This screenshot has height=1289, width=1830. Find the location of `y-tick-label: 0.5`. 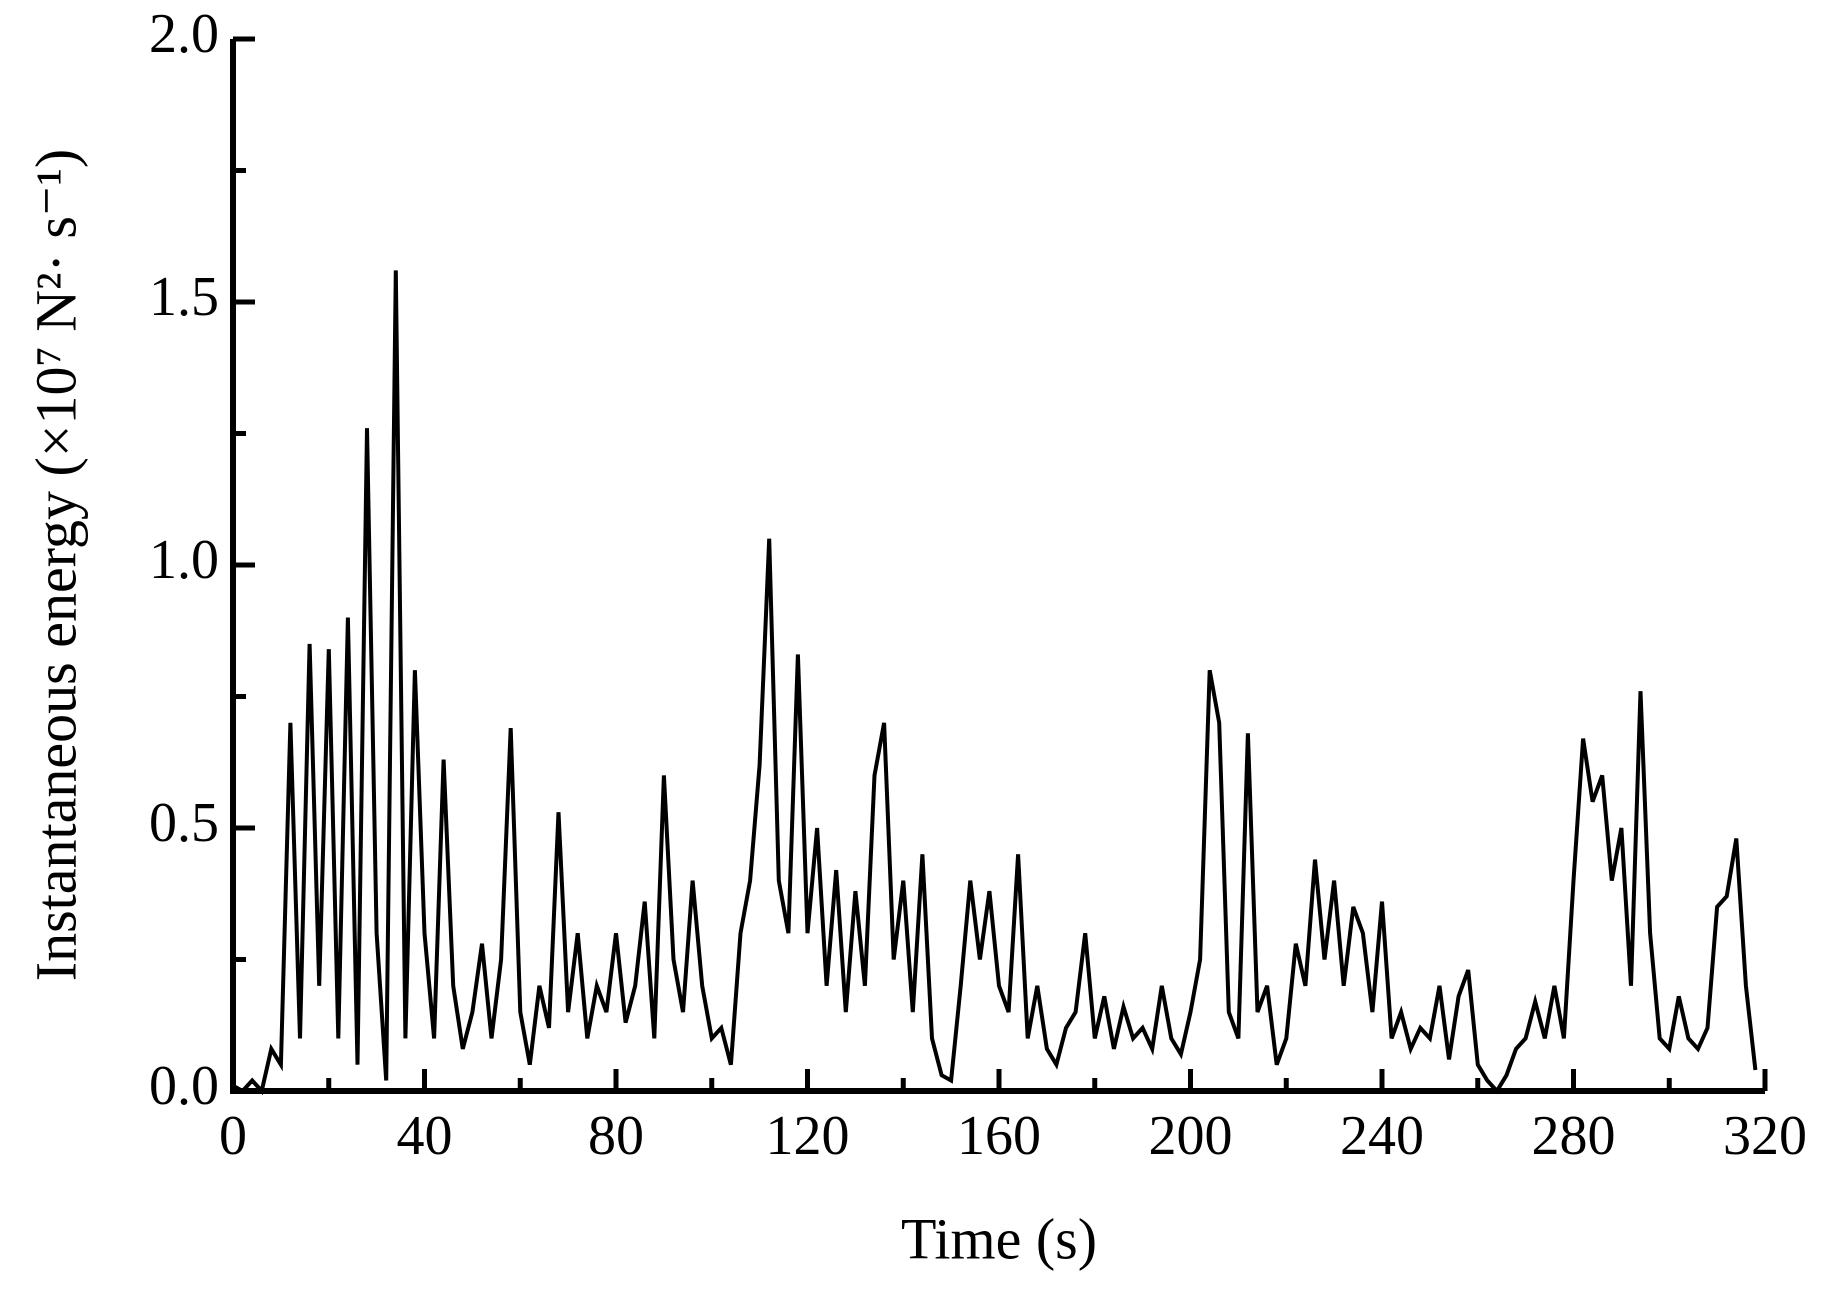

y-tick-label: 0.5 is located at coordinates (184, 823).